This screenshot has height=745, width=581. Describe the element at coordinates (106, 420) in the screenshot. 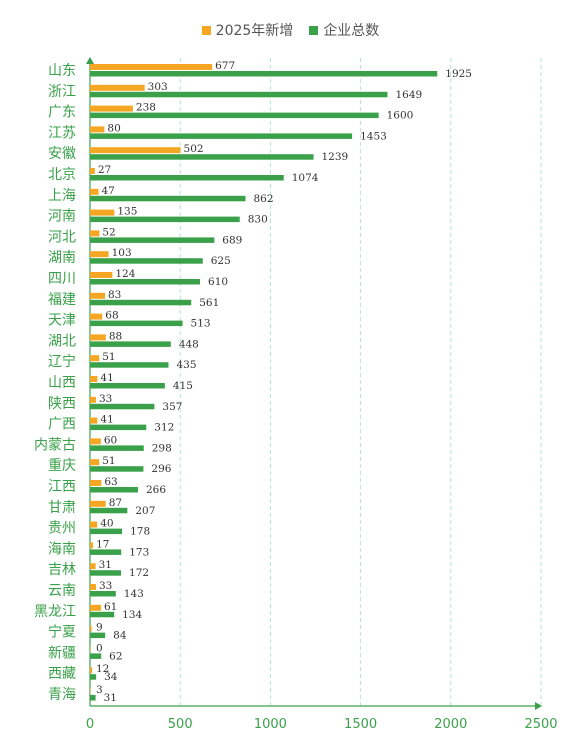

I see `data-label-new: 41` at that location.